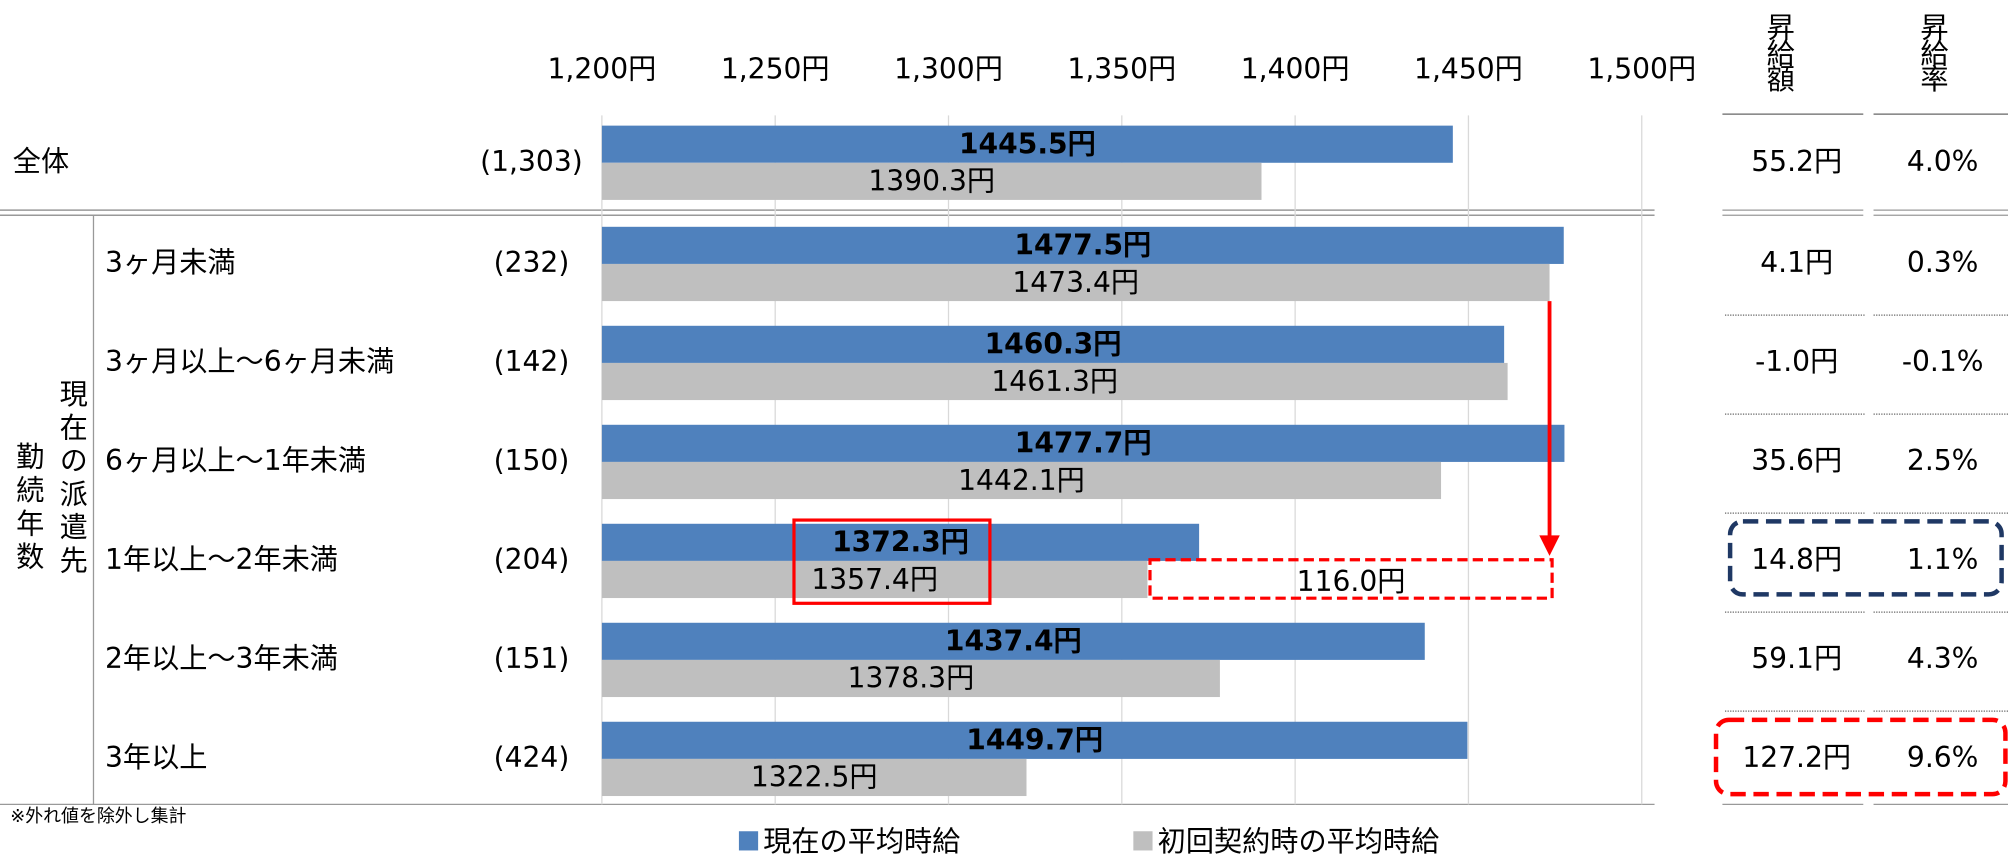 The width and height of the screenshot is (2008, 861). Describe the element at coordinates (532, 658) in the screenshot. I see `count-label: (151)` at that location.